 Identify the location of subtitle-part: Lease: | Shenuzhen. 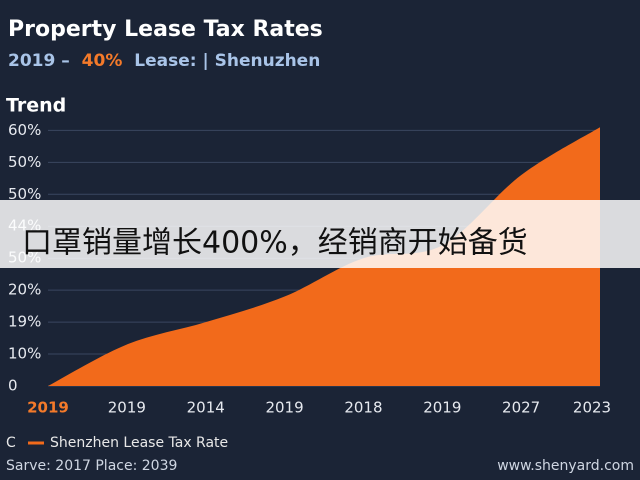
(227, 61).